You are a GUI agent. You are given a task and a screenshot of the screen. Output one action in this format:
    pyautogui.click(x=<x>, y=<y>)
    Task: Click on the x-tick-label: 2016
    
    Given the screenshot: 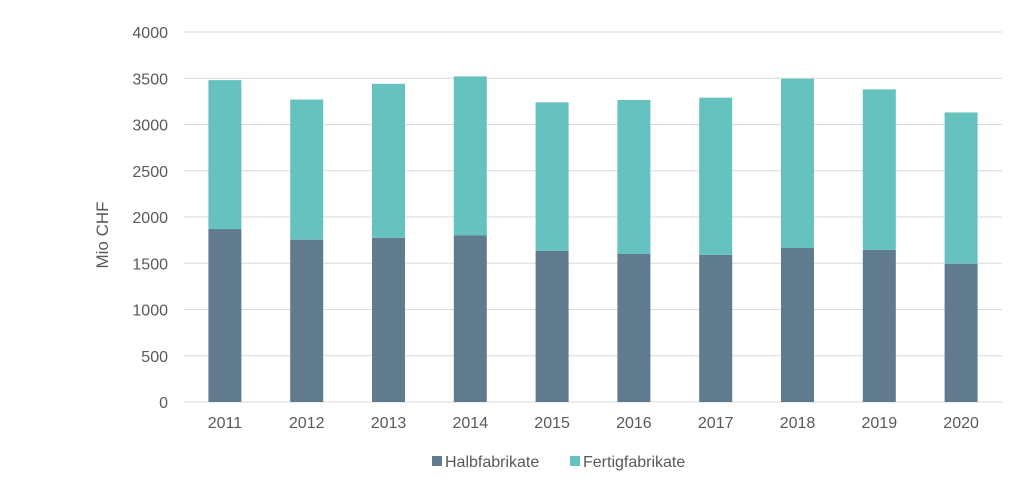 What is the action you would take?
    pyautogui.click(x=634, y=423)
    